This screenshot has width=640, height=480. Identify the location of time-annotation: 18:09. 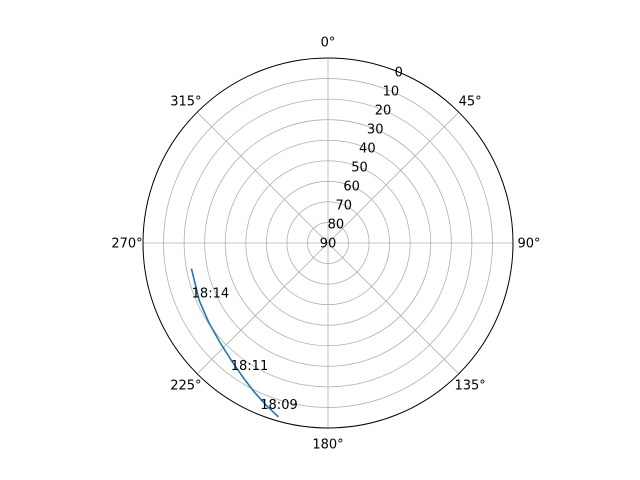
(278, 405).